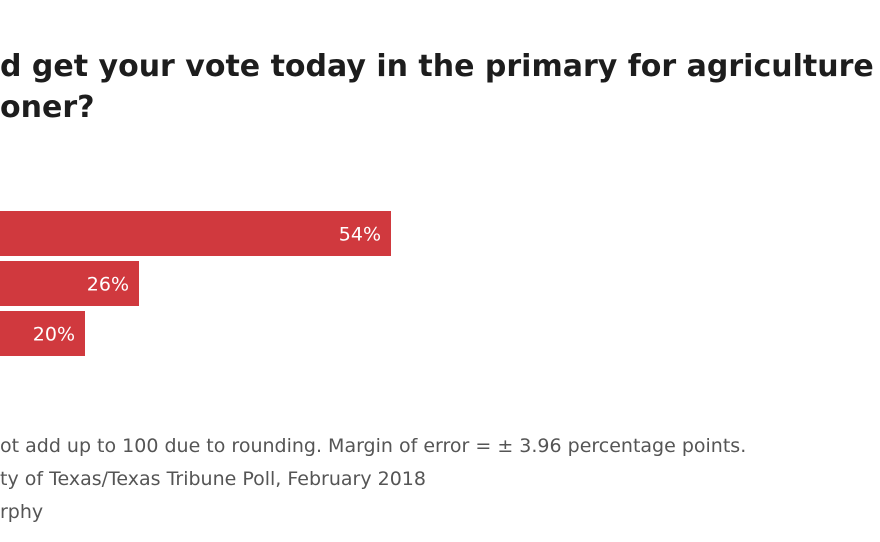  What do you see at coordinates (54, 335) in the screenshot?
I see `bar-value-label-3: 20%` at bounding box center [54, 335].